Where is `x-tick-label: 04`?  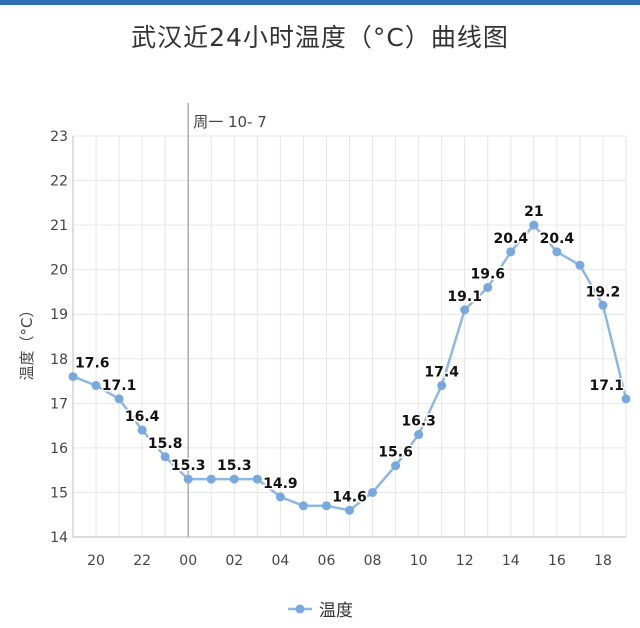 x-tick-label: 04 is located at coordinates (280, 561).